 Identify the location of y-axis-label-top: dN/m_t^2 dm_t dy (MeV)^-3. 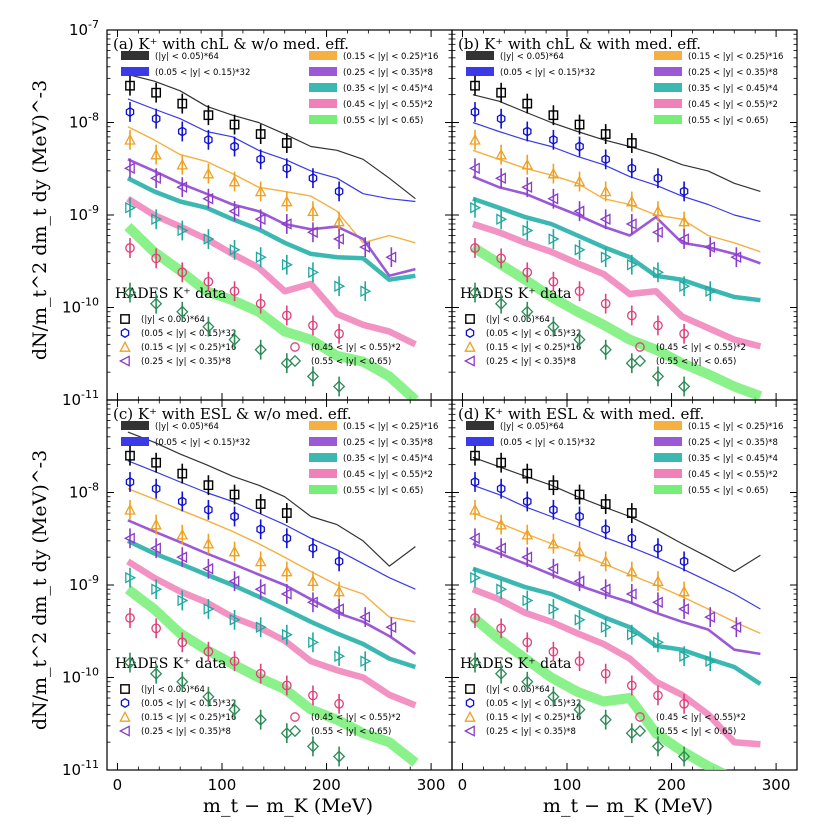
(40, 220).